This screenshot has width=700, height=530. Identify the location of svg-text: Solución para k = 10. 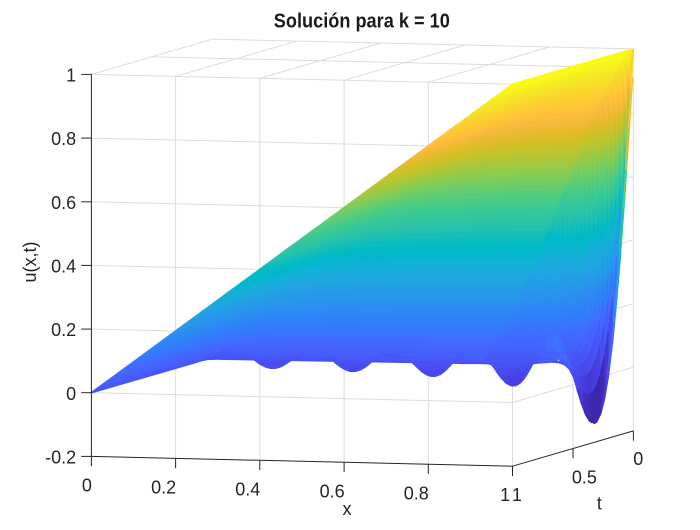
(362, 21).